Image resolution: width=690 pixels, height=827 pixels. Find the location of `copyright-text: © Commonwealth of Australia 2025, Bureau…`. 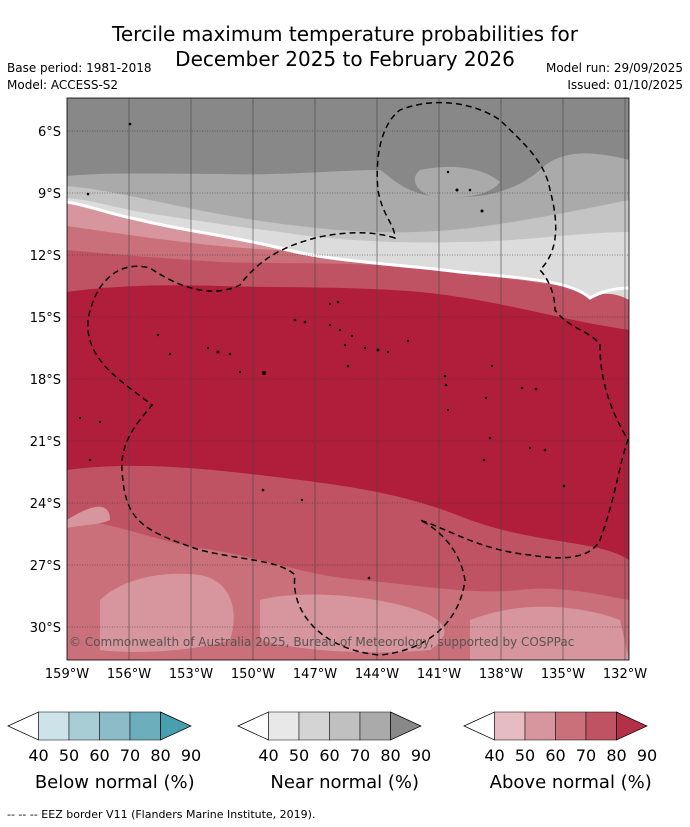

copyright-text: © Commonwealth of Australia 2025, Bureau… is located at coordinates (321, 642).